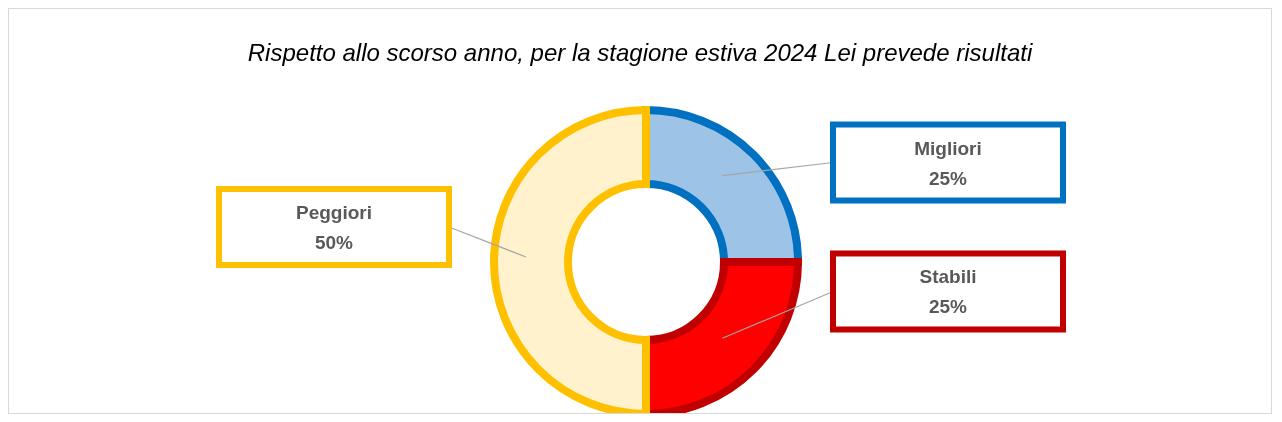 Image resolution: width=1282 pixels, height=422 pixels. Describe the element at coordinates (948, 148) in the screenshot. I see `slice-label: Migliori` at that location.